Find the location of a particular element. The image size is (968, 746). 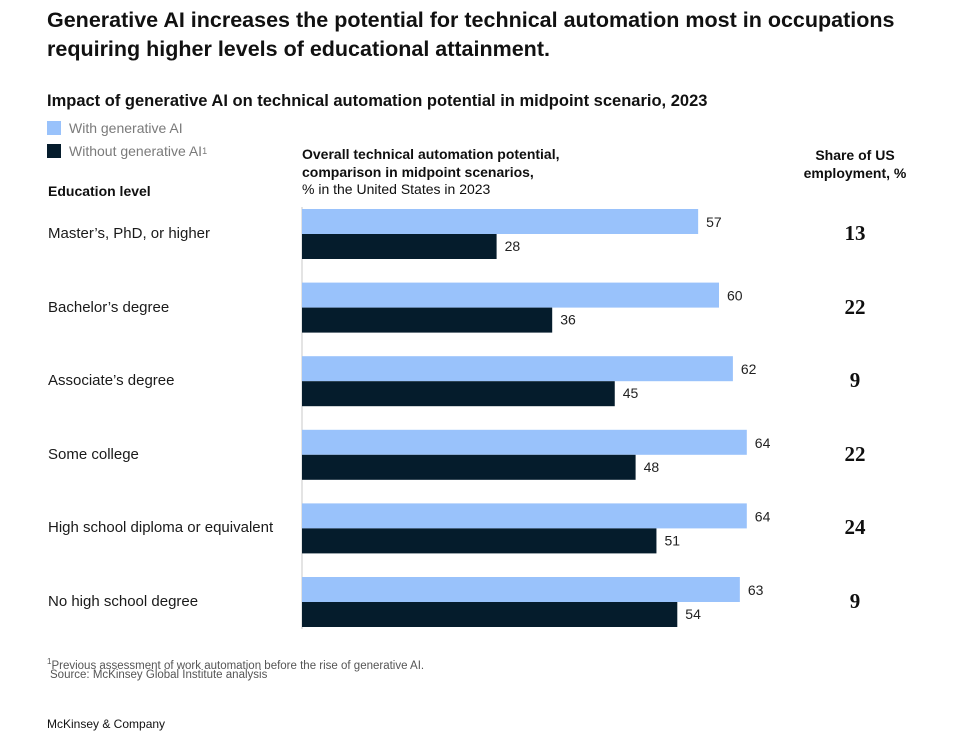

data-label-without-ai-no-high-school-degree: 54 is located at coordinates (693, 614).